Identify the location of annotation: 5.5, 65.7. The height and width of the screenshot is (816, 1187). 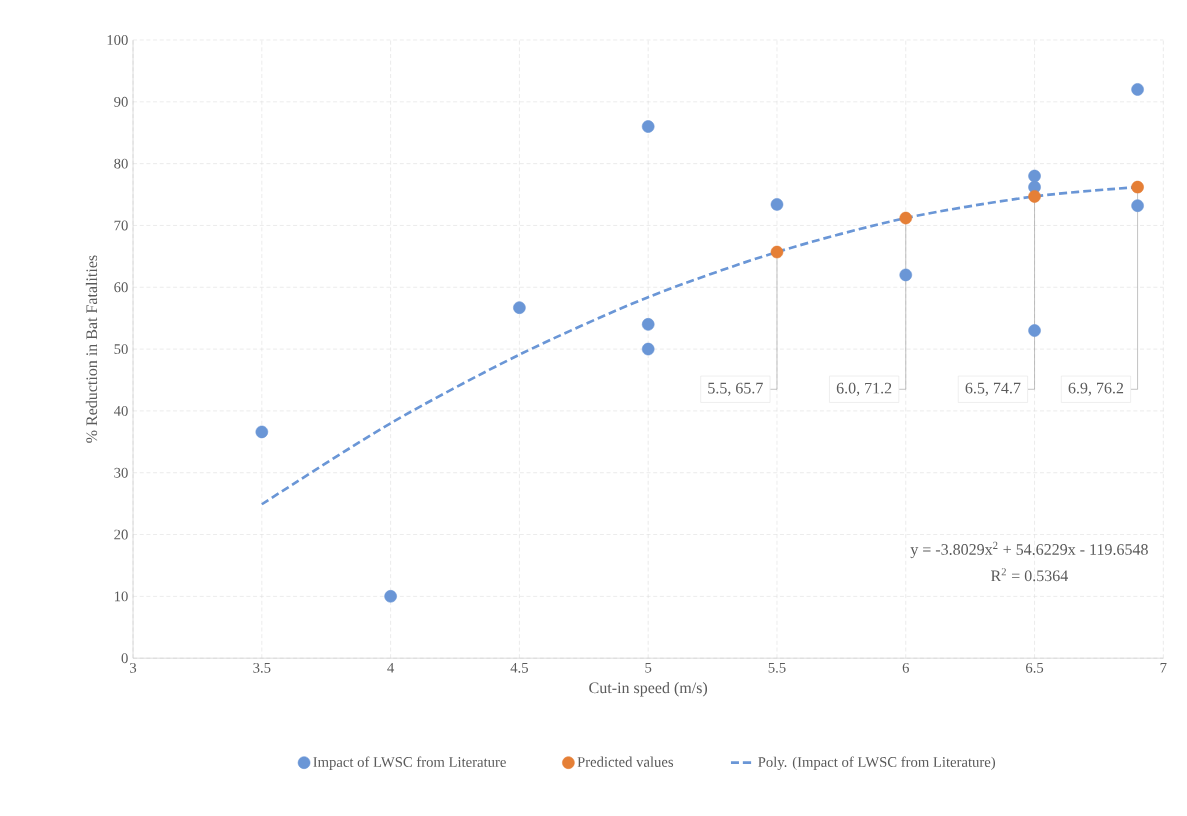
(735, 389).